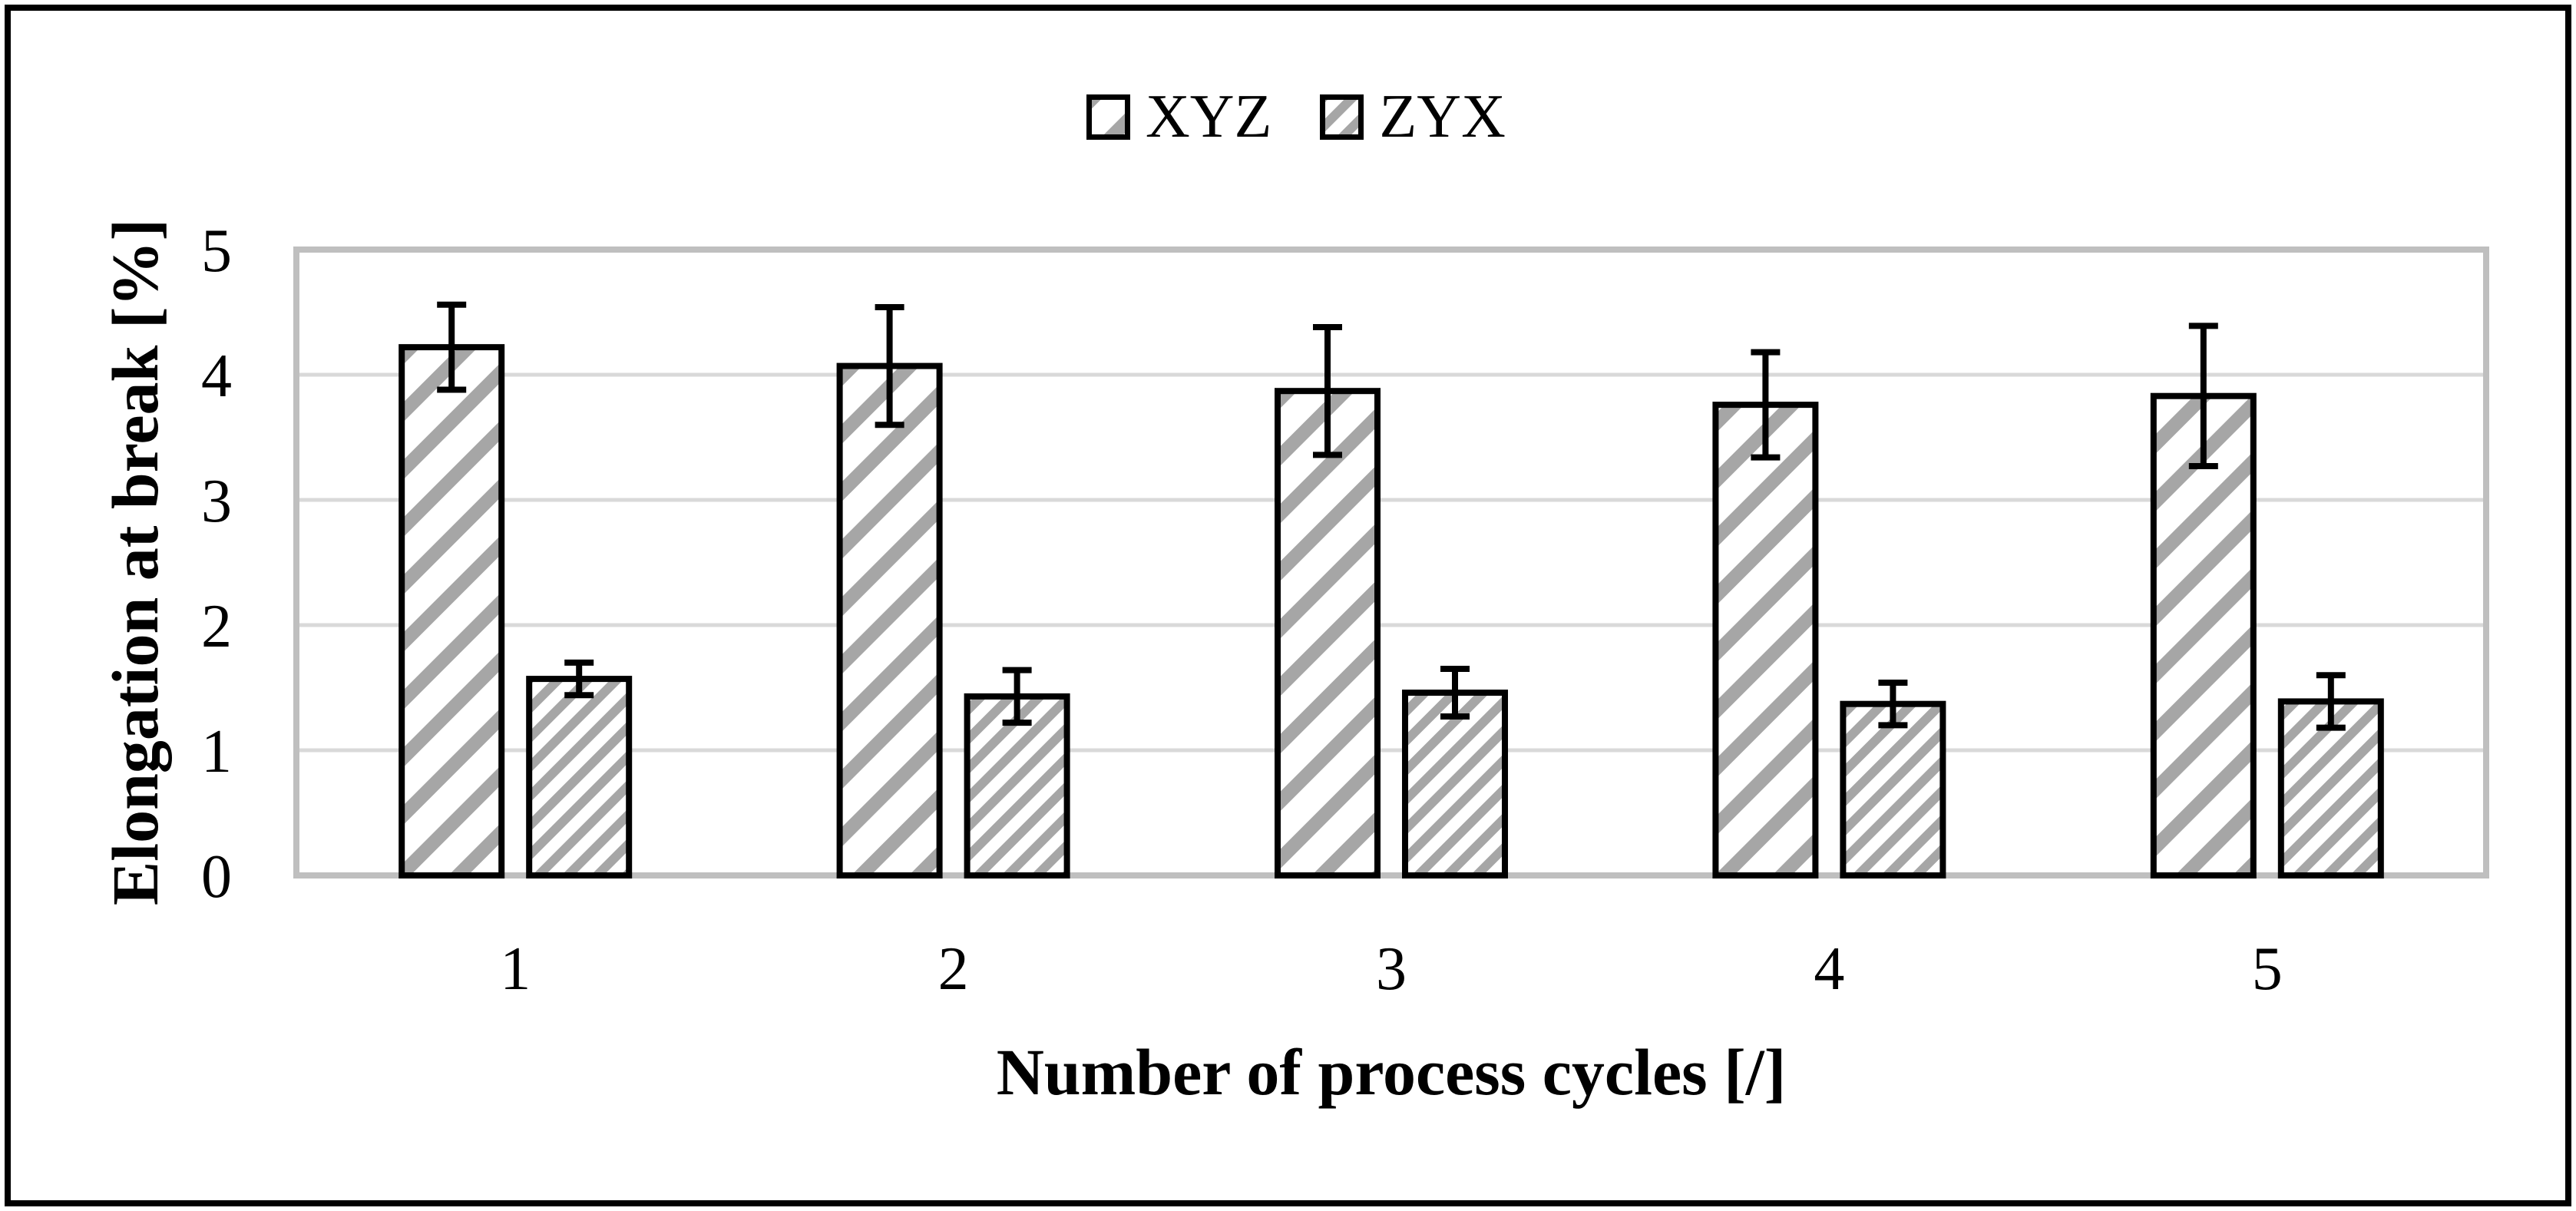 The width and height of the screenshot is (2576, 1211). I want to click on chart-legend: XYZ ZYX, so click(1296, 116).